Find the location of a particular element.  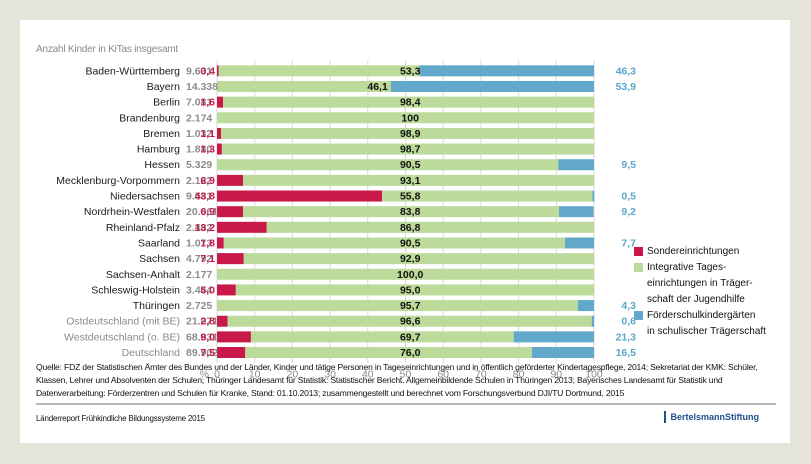

legend-label: Förderschulkindergärten is located at coordinates (701, 315).